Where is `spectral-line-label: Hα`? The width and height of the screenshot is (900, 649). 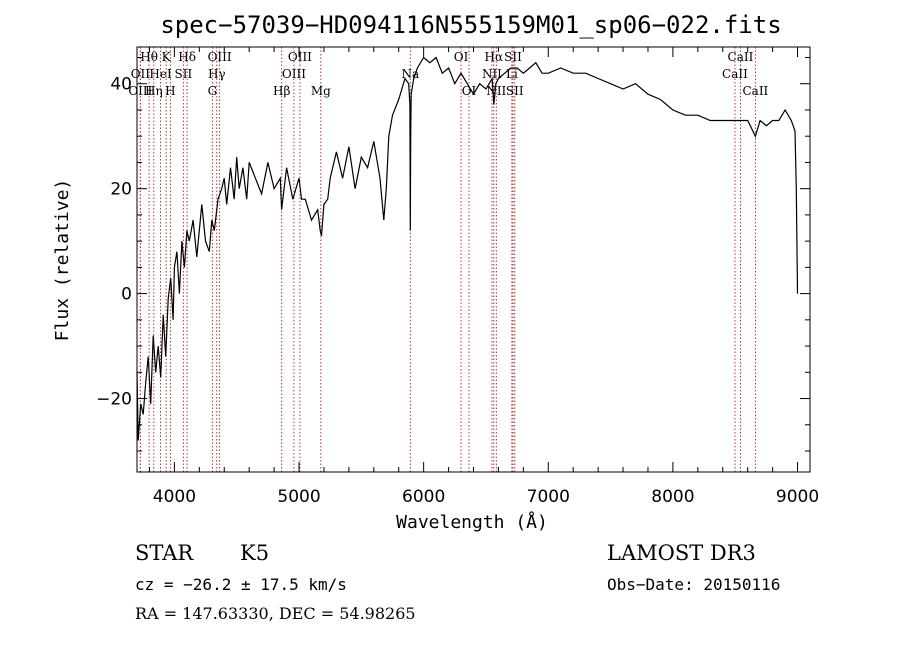 spectral-line-label: Hα is located at coordinates (494, 57).